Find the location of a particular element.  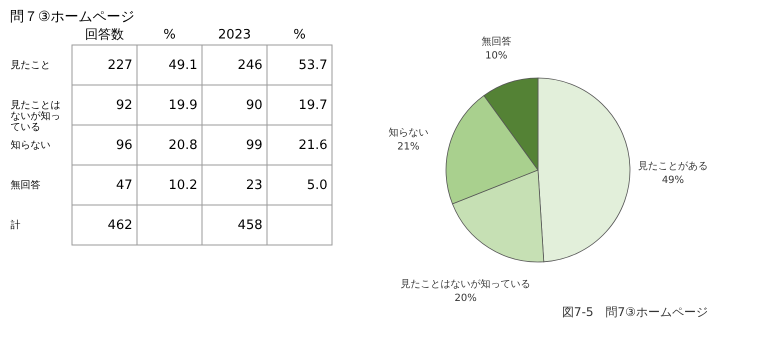

slice-label: 見たことがある is located at coordinates (673, 166).